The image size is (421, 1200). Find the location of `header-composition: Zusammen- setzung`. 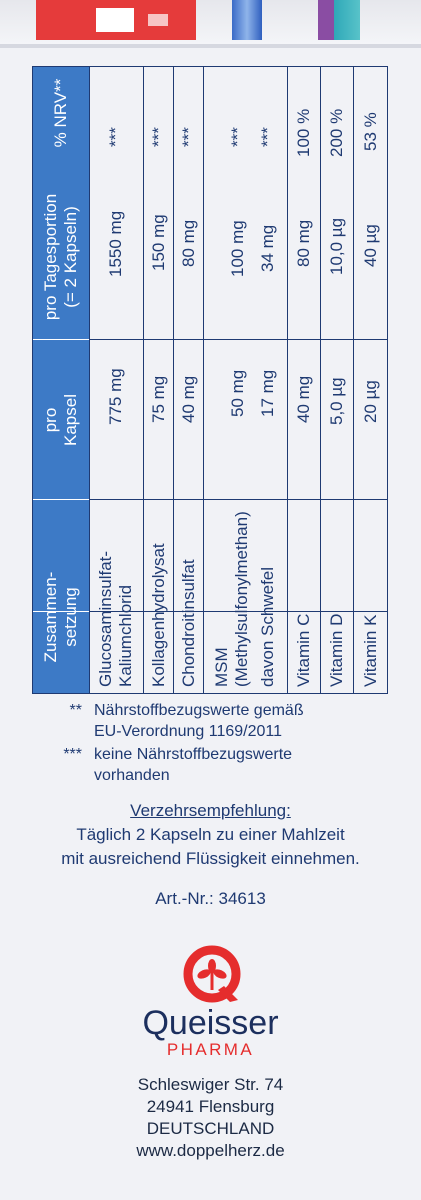

header-composition: Zusammen- setzung is located at coordinates (60, 617).